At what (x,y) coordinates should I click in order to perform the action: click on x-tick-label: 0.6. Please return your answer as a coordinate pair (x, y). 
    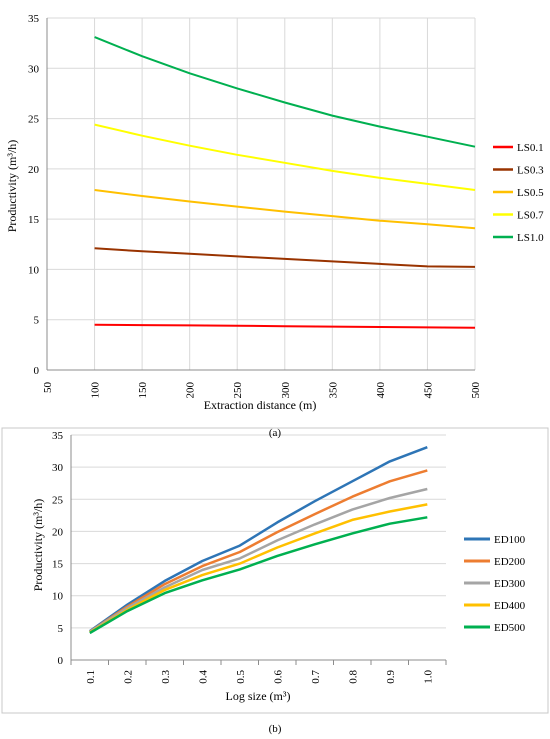
    Looking at the image, I should click on (278, 677).